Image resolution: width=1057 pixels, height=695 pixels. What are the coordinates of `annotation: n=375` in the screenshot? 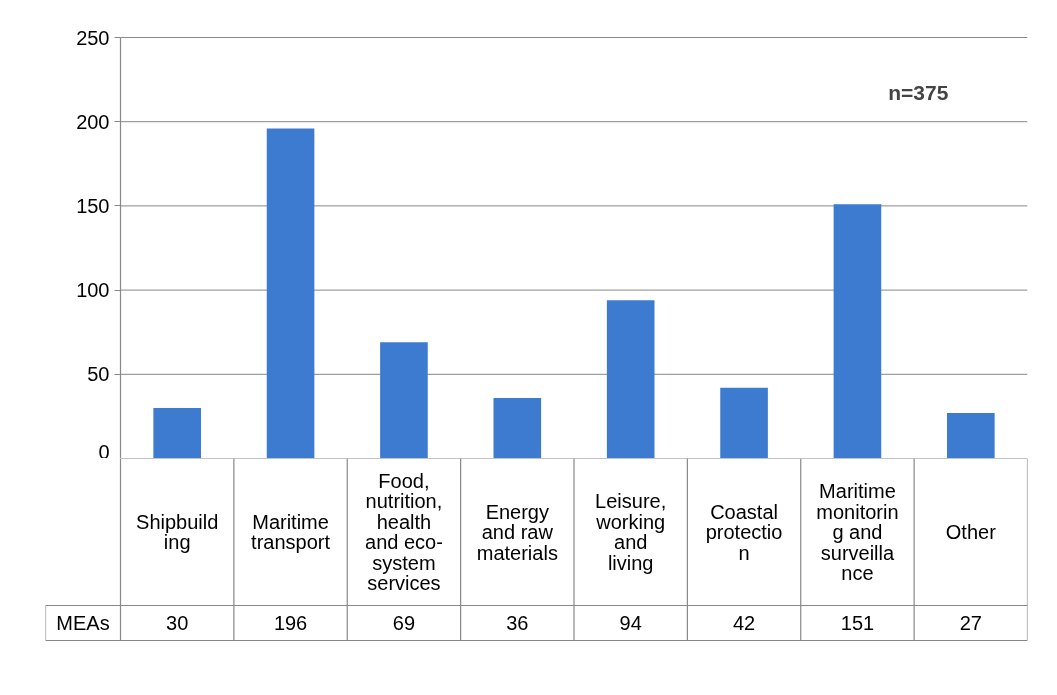 It's located at (918, 92).